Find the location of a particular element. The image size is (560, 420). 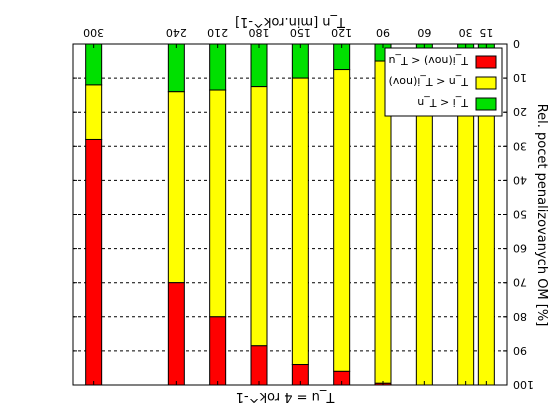

y-tick-label: 50 is located at coordinates (520, 214).